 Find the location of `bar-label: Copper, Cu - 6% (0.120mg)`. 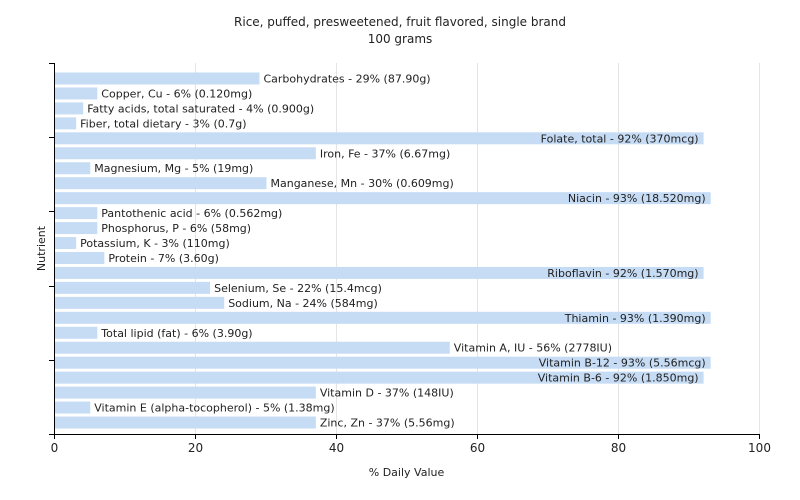

bar-label: Copper, Cu - 6% (0.120mg) is located at coordinates (176, 93).